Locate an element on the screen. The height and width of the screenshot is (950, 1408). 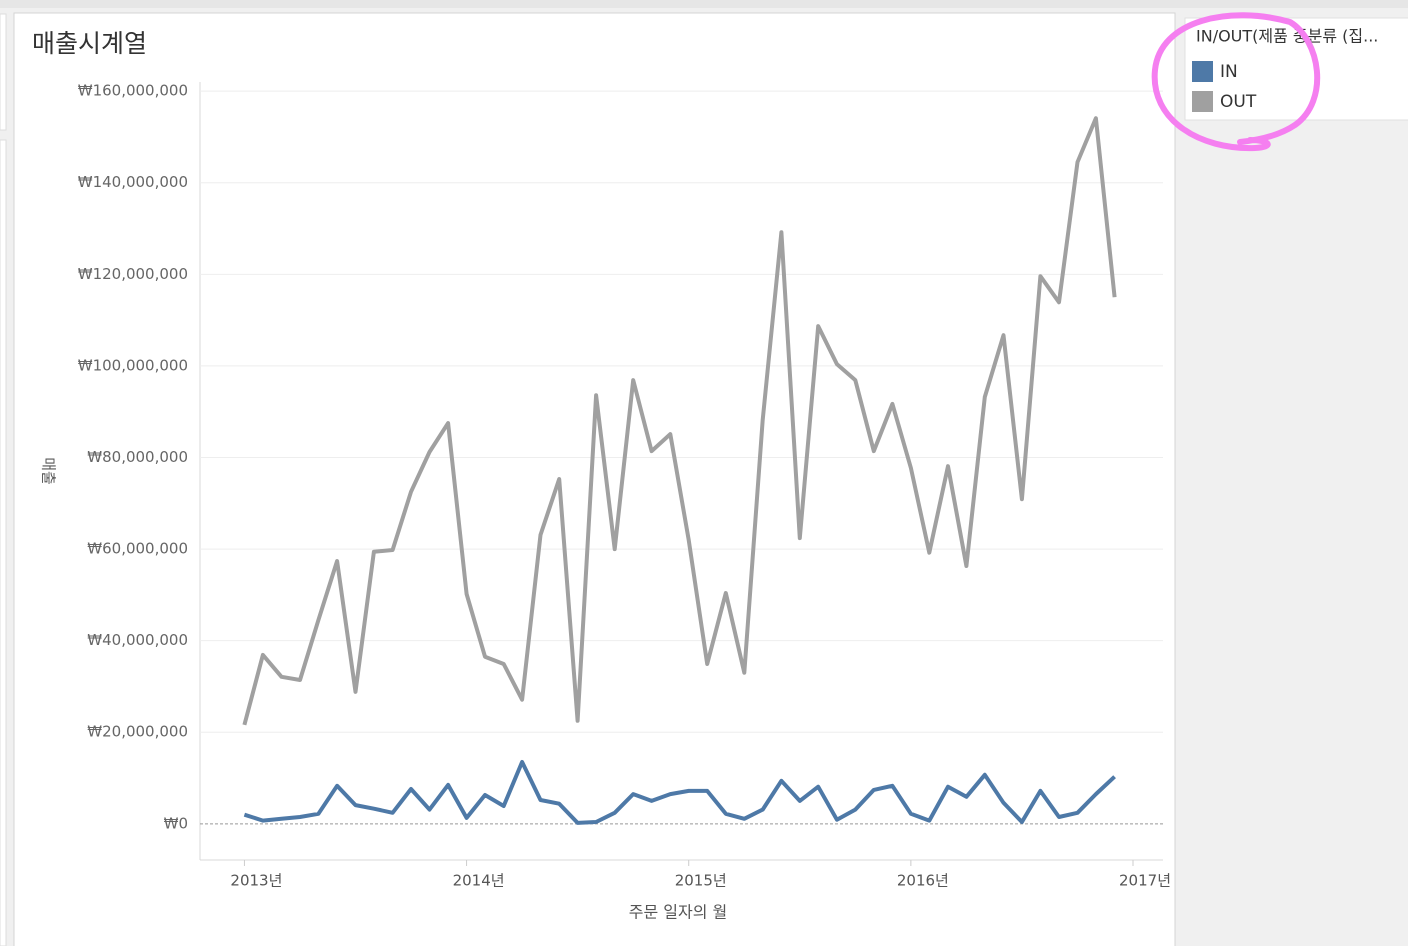
x-axis-title: 주문 일자의 월 is located at coordinates (678, 912).